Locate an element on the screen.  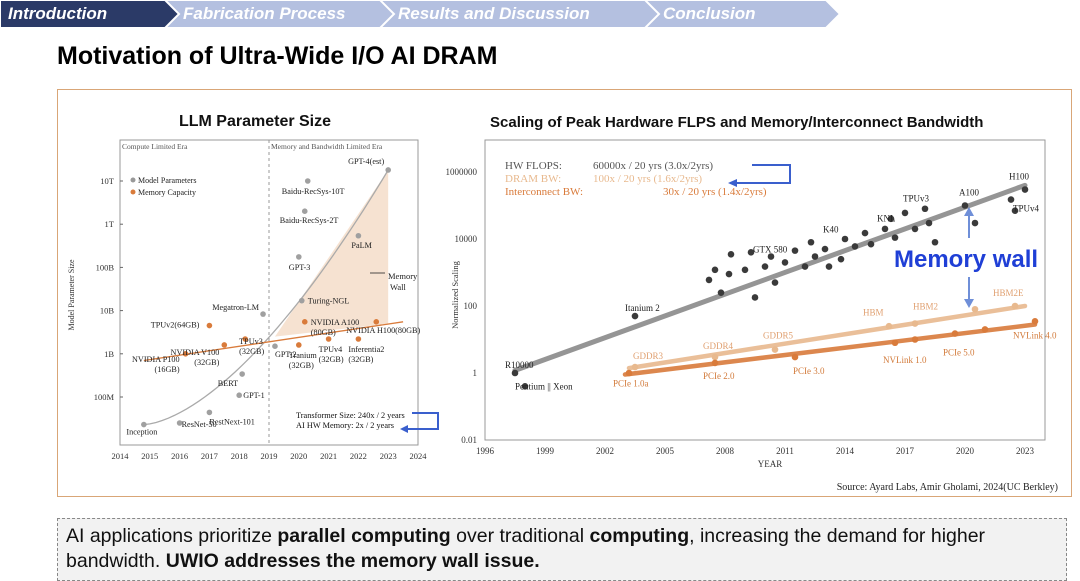
param-label: GPT-3 is located at coordinates (300, 267).